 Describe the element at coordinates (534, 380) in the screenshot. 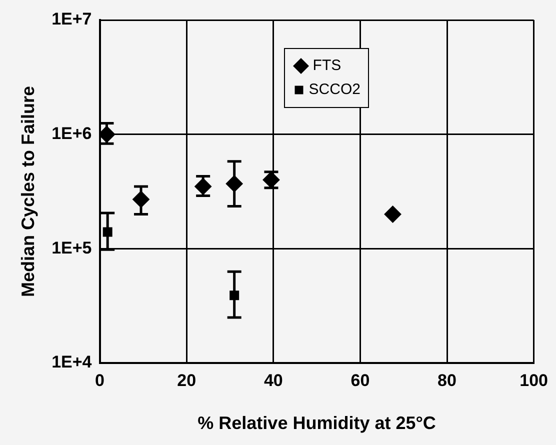

I see `x-tick-label: 100` at that location.